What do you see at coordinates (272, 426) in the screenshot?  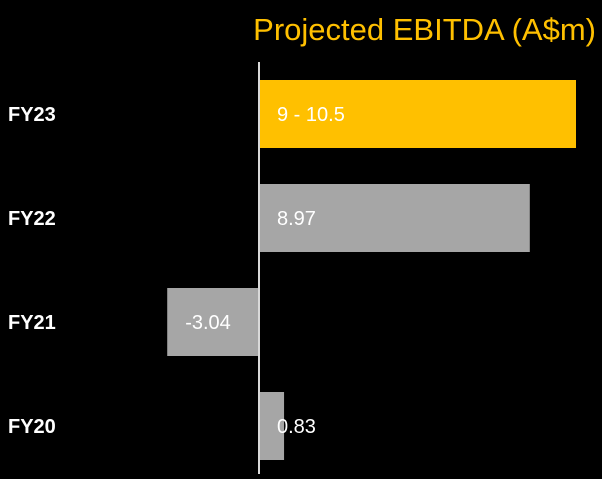 I see `bar-fy20` at bounding box center [272, 426].